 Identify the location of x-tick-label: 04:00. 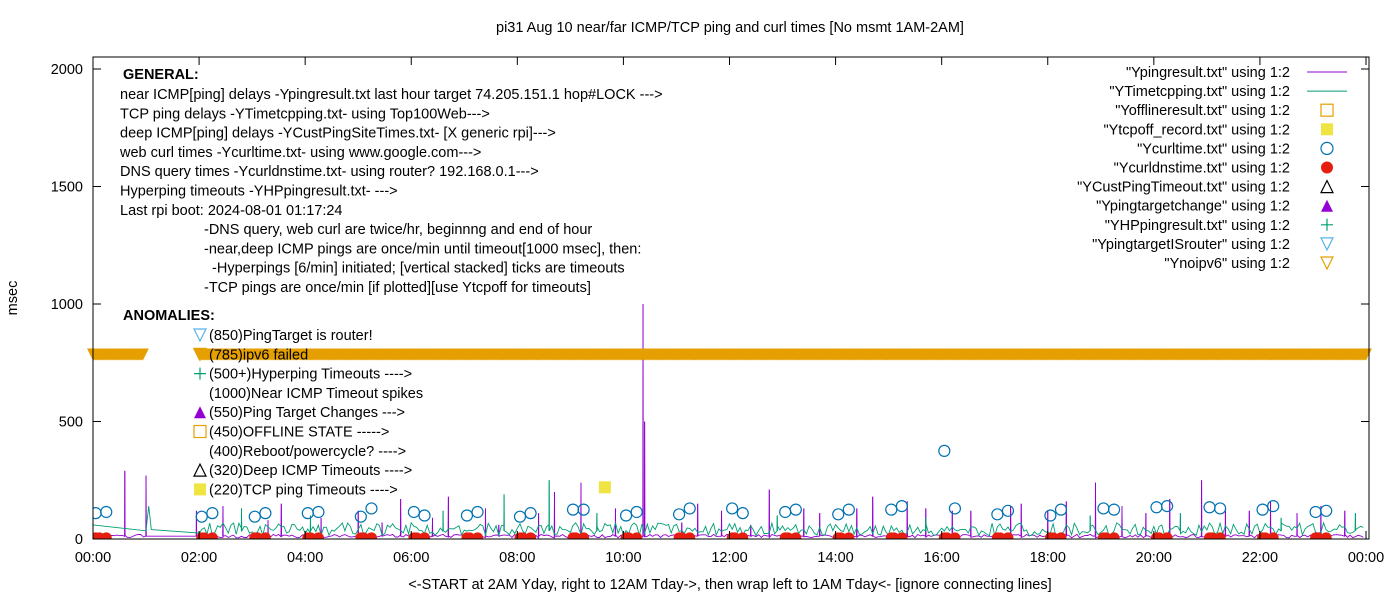
(305, 558).